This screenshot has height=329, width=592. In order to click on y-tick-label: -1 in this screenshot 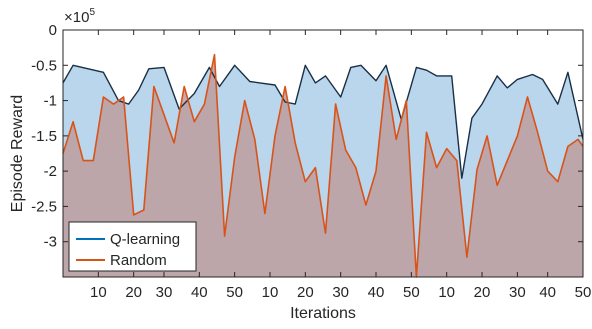, I will do `click(50, 101)`.